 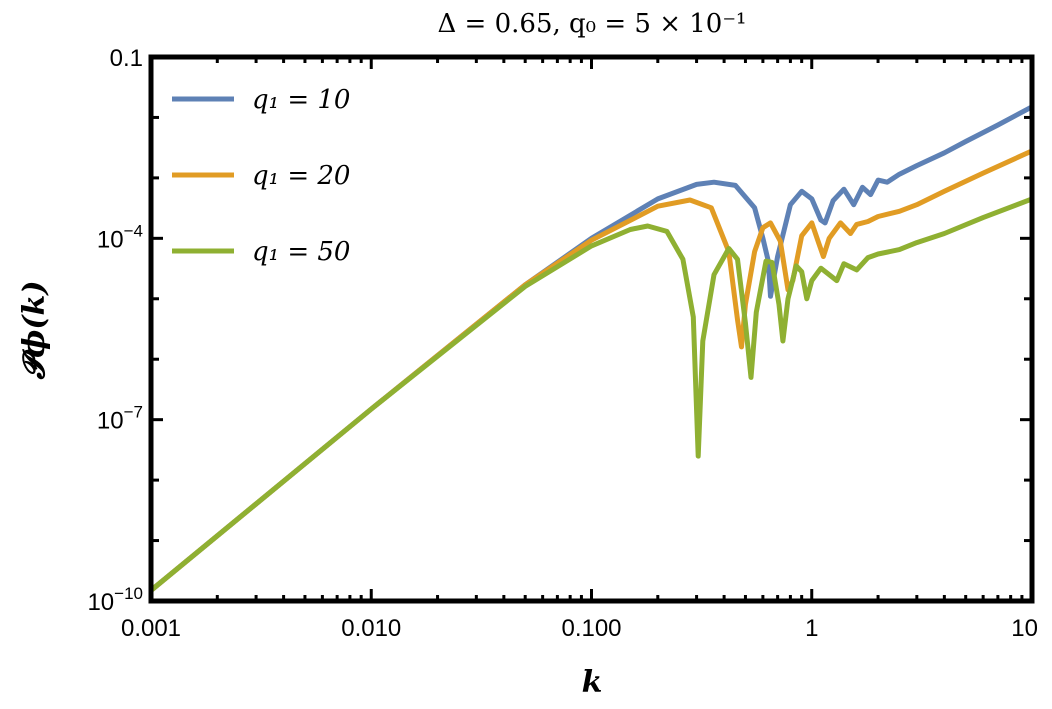 What do you see at coordinates (371, 628) in the screenshot?
I see `x-tick-label: 0.010` at bounding box center [371, 628].